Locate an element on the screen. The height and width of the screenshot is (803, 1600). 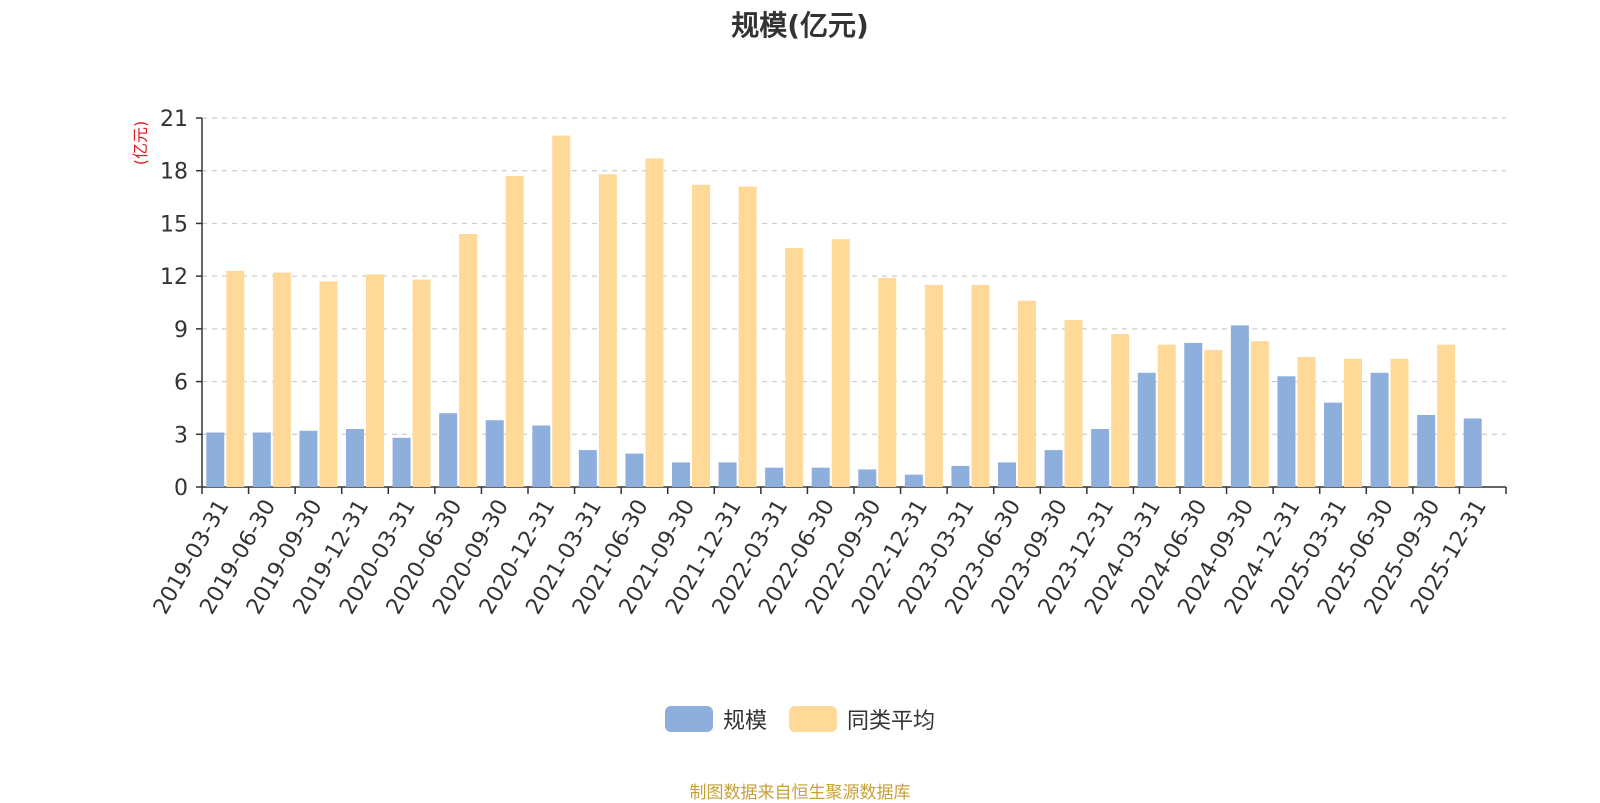
y-axis-label: (亿元) is located at coordinates (140, 143).